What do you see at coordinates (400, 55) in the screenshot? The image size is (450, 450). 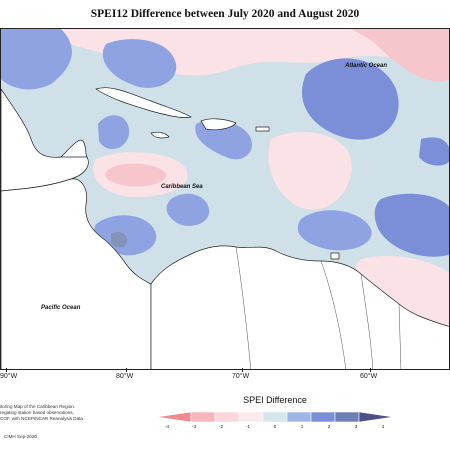 I see `pink-anomaly-northeast` at bounding box center [400, 55].